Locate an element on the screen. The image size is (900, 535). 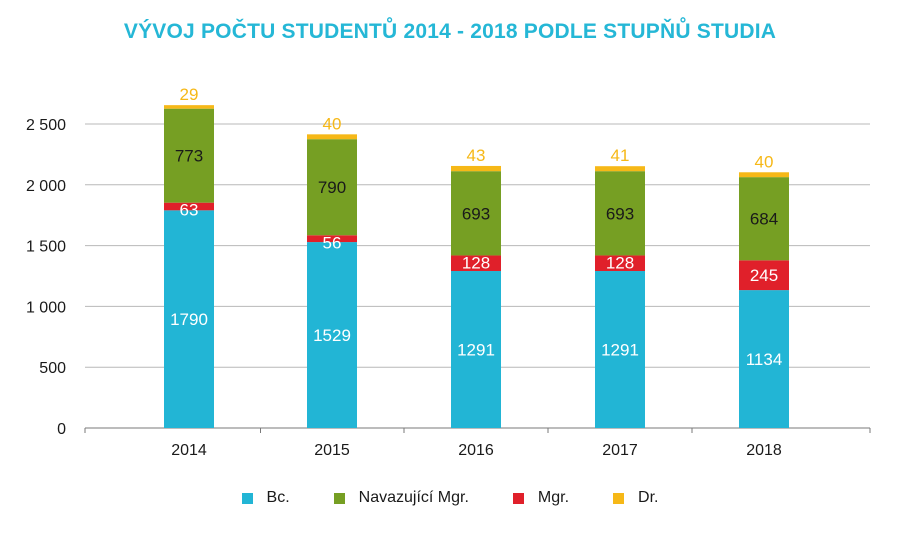
data-label: 790 is located at coordinates (332, 187).